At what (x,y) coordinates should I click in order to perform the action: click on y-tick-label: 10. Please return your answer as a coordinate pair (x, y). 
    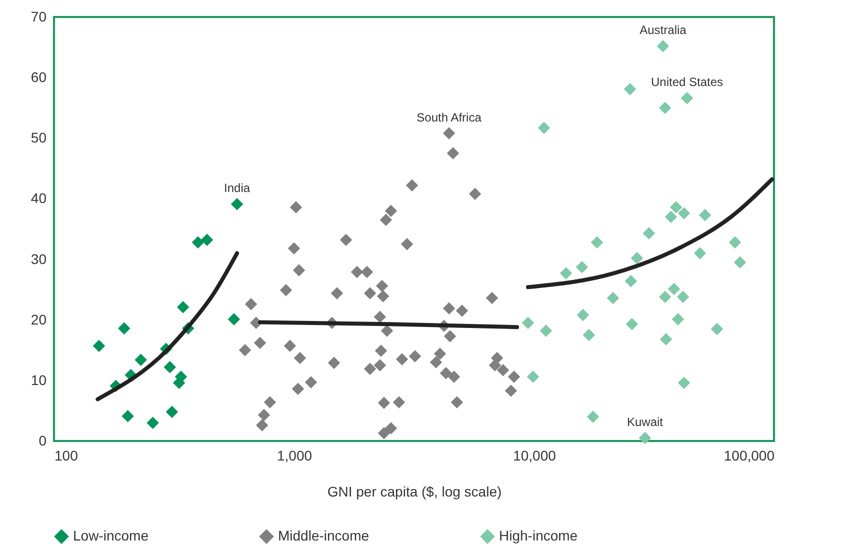
    Looking at the image, I should click on (38, 380).